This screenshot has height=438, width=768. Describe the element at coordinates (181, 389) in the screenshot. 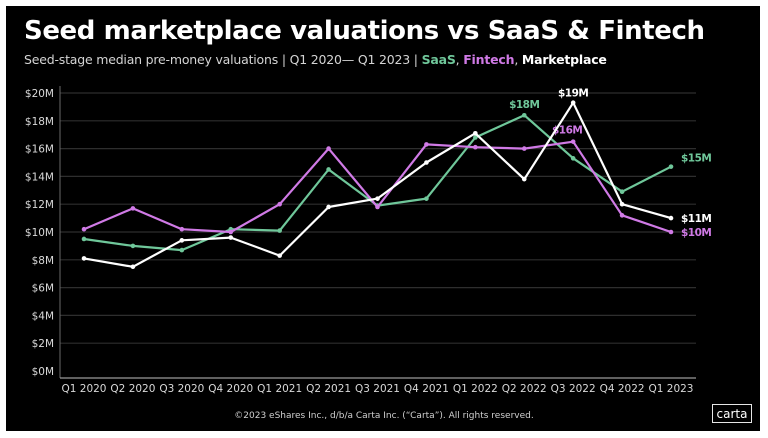

I see `x-tick-label: Q3 2020` at that location.